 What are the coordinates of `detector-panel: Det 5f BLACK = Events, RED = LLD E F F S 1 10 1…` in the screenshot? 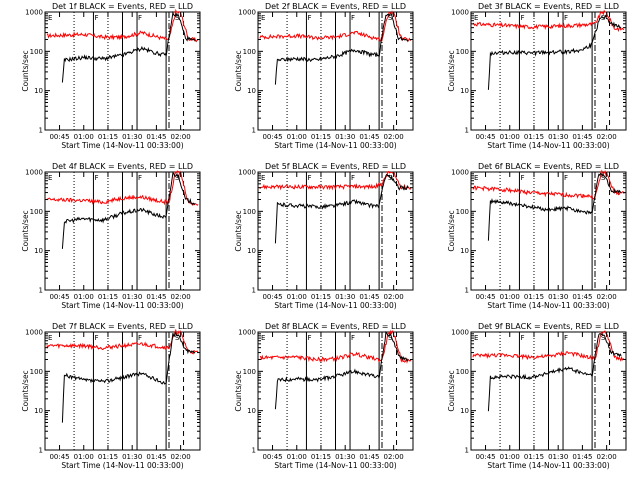 It's located at (319, 240).